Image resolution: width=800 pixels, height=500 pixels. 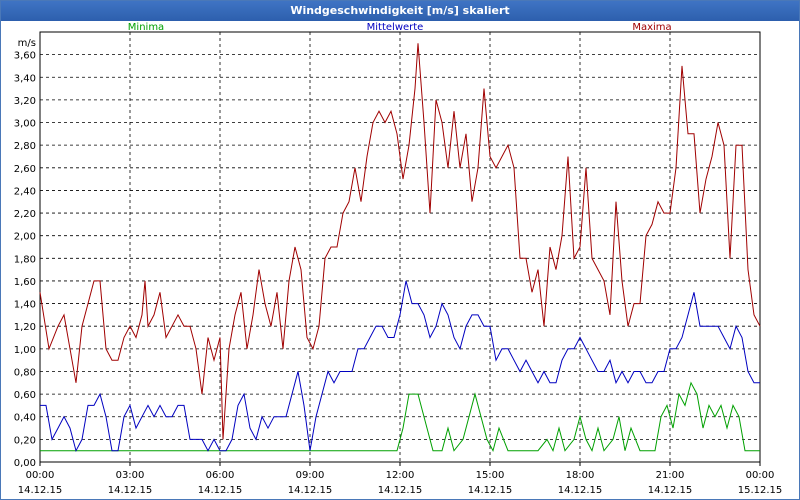 I want to click on x-tick-time: 21:00, so click(x=670, y=475).